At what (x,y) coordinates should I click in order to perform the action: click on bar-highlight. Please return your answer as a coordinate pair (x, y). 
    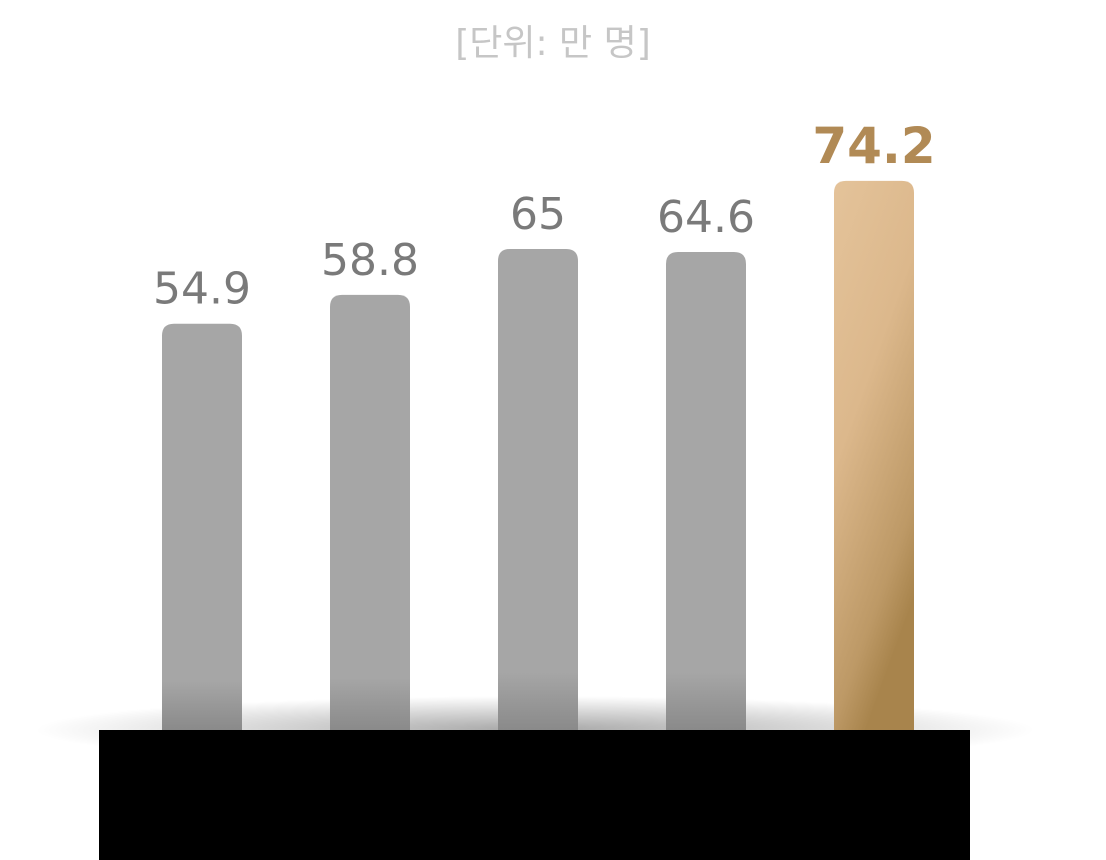
    Looking at the image, I should click on (874, 455).